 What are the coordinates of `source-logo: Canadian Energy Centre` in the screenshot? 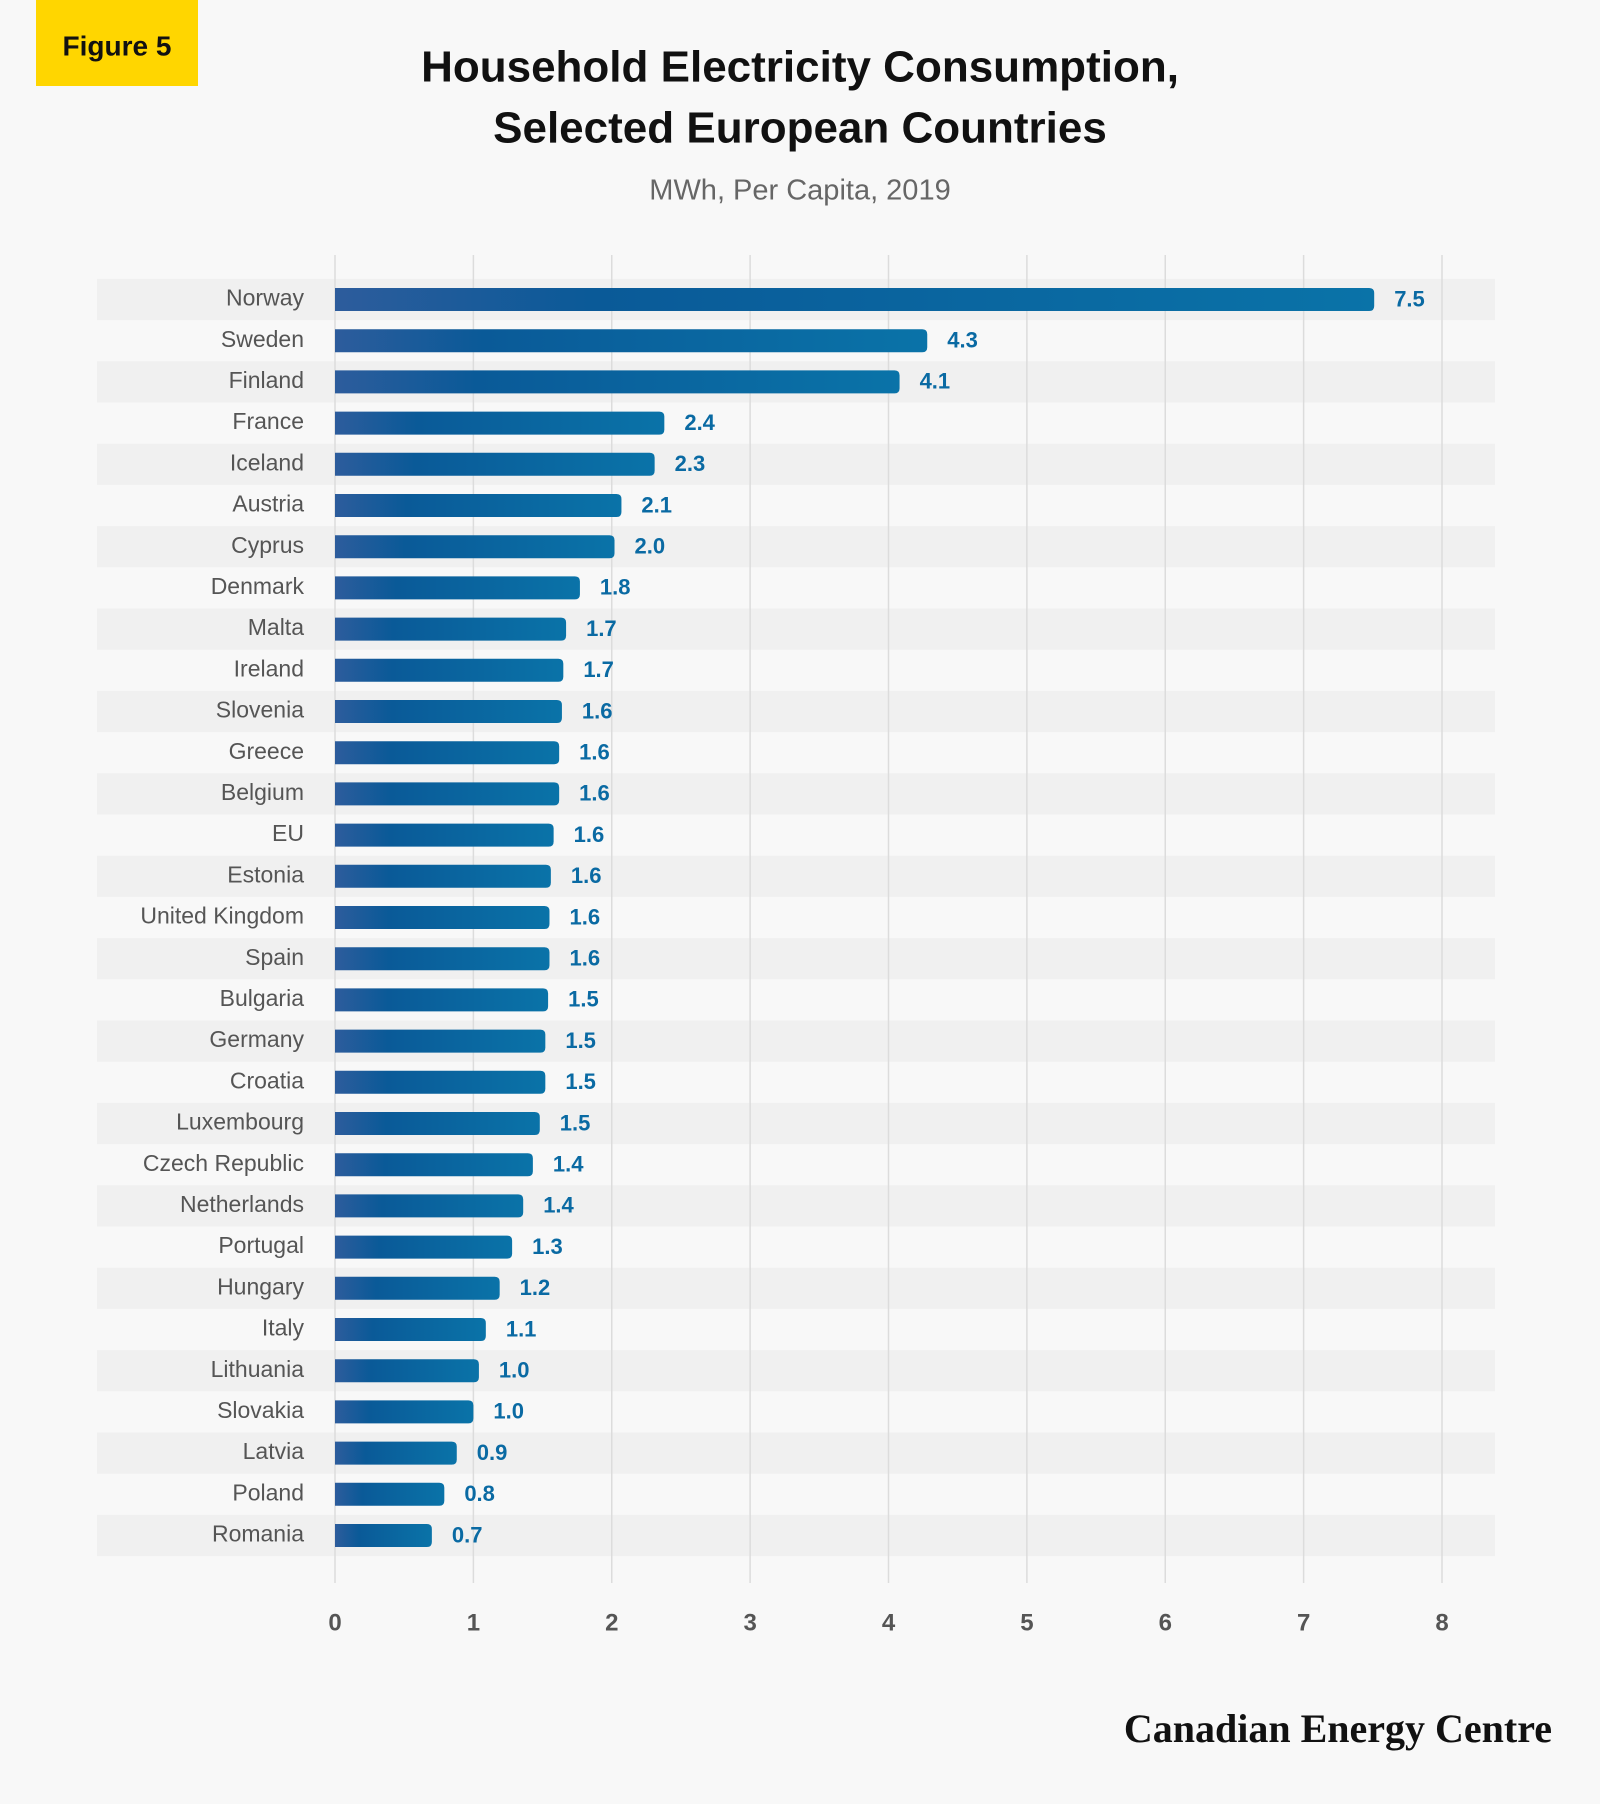 It's located at (1338, 1728).